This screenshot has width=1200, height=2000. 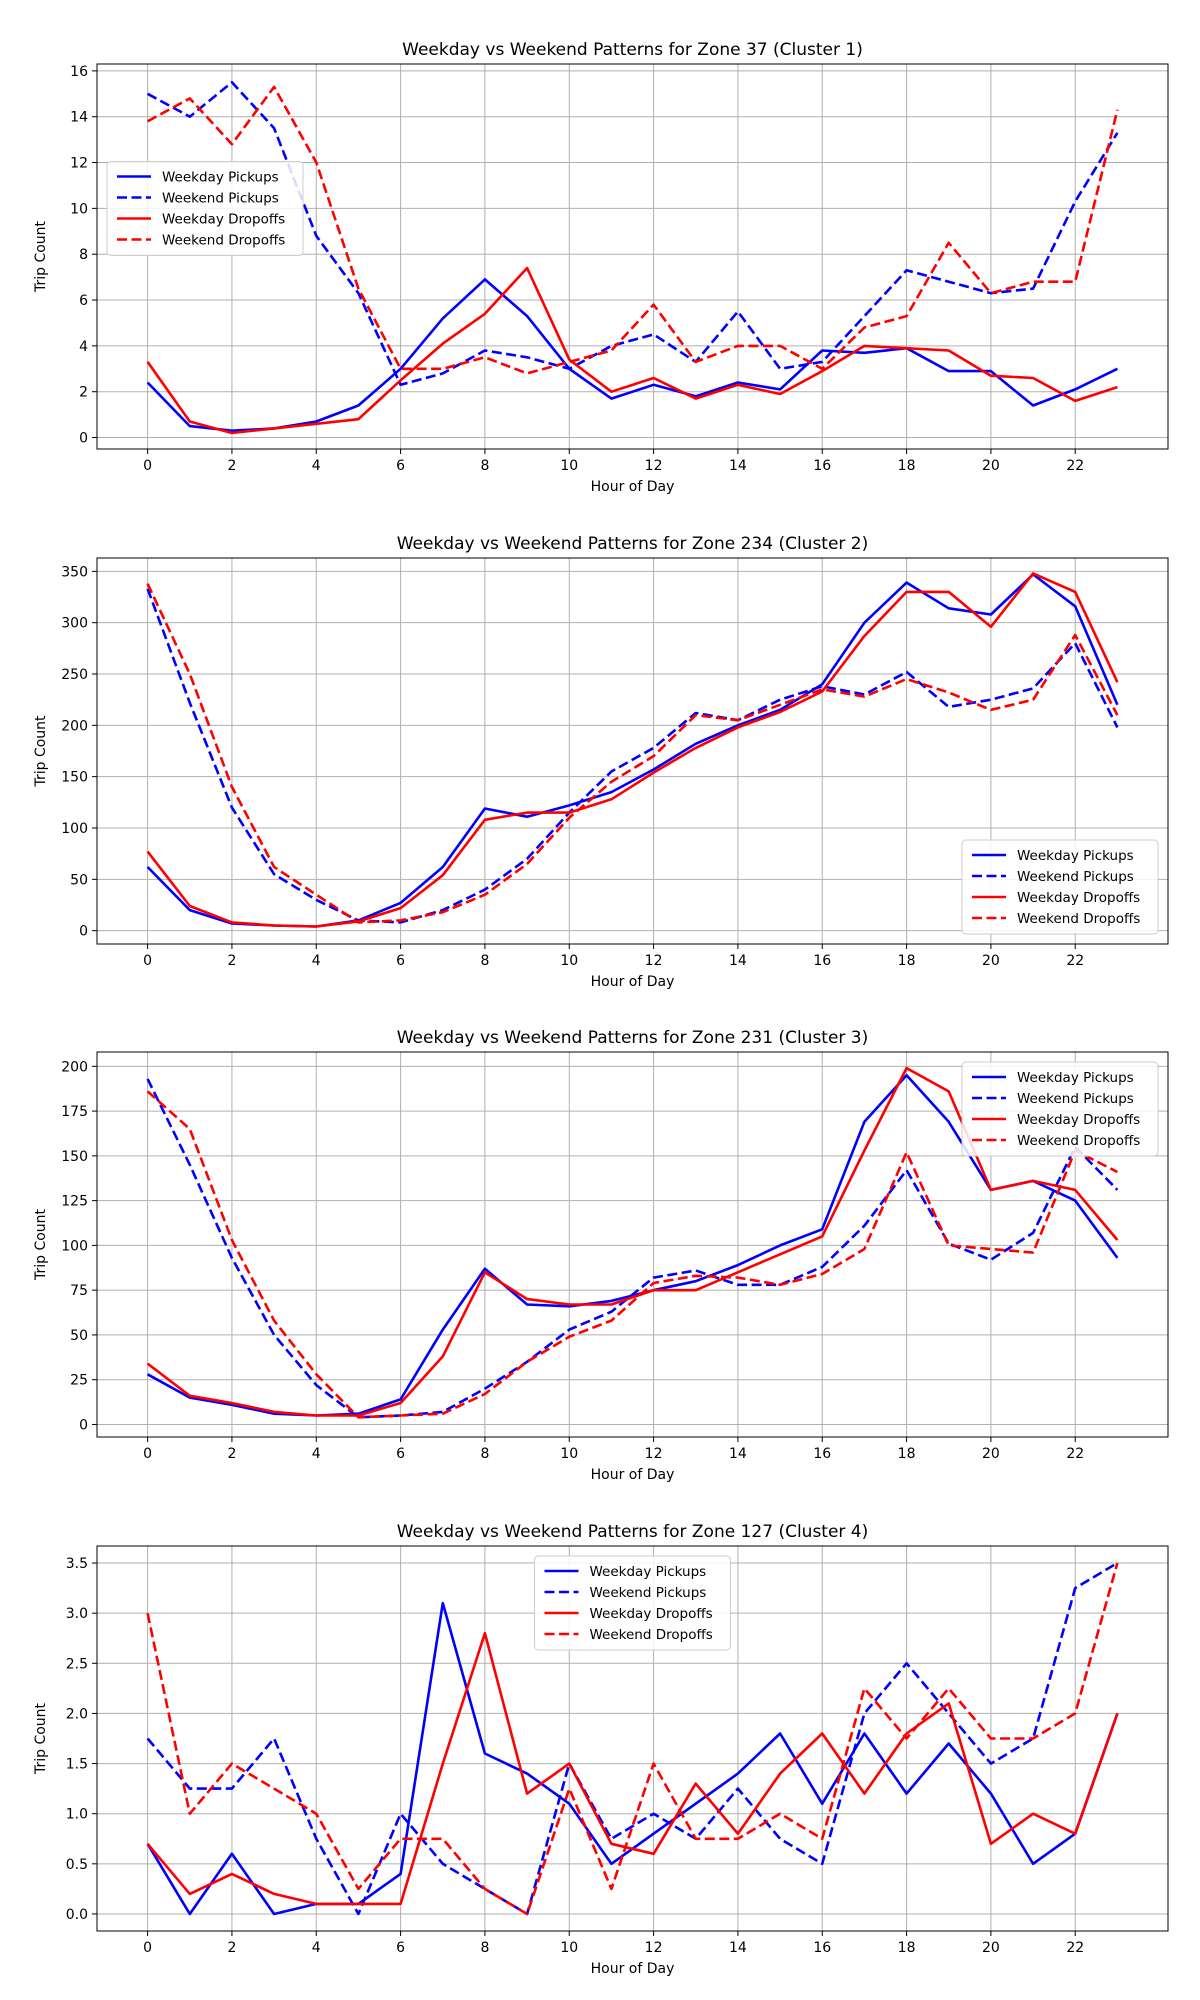 I want to click on y-tick-label: 4, so click(x=83, y=347).